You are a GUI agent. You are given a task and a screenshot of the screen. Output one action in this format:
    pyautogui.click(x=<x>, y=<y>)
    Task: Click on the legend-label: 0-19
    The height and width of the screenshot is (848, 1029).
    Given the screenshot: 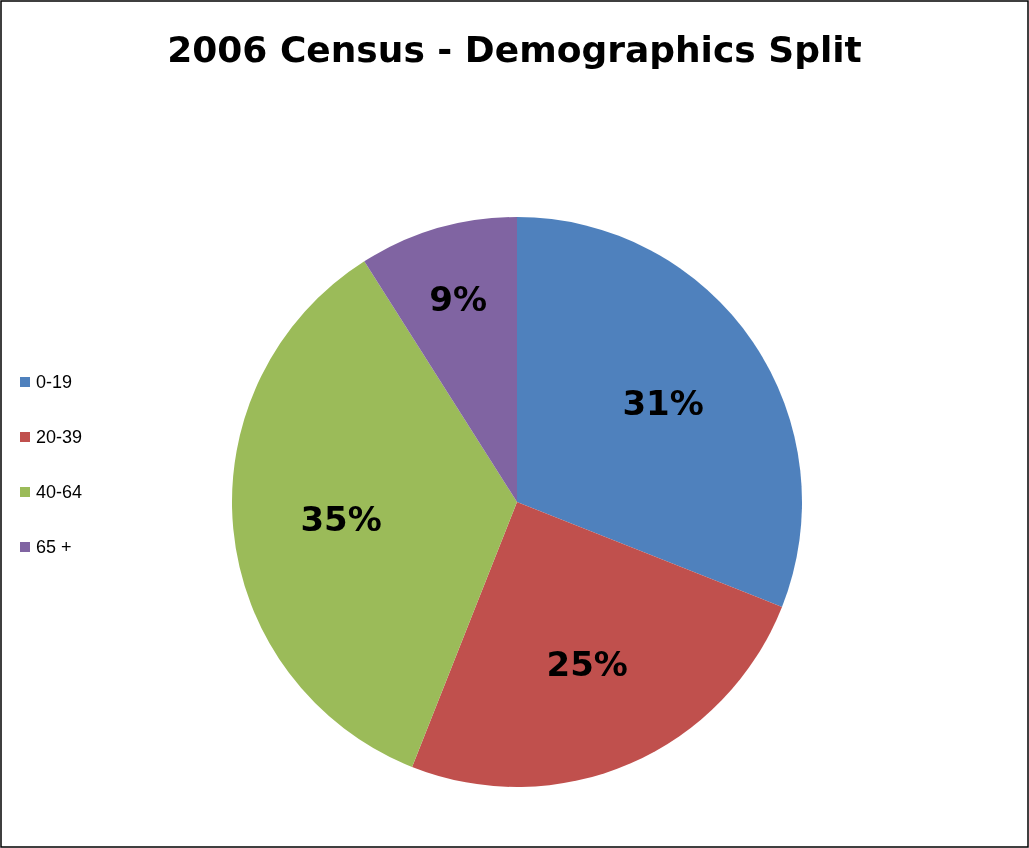 What is the action you would take?
    pyautogui.click(x=54, y=382)
    